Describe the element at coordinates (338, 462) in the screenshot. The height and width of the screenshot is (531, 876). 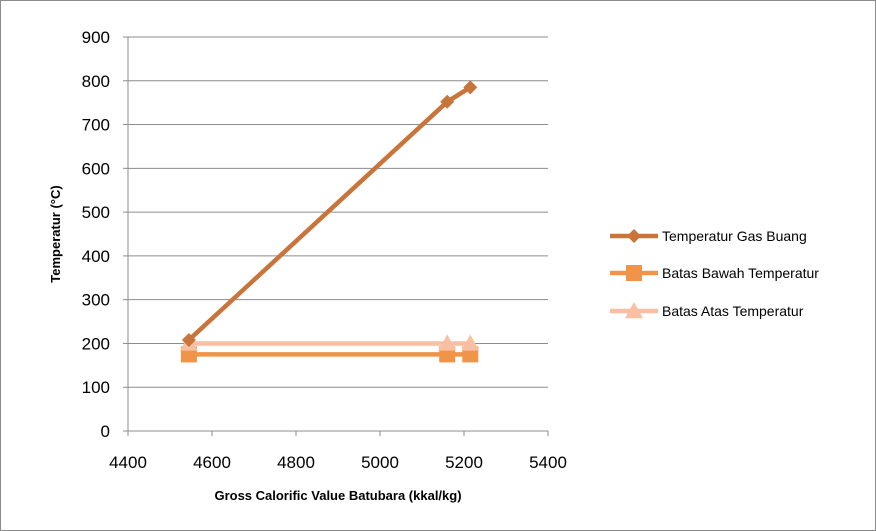
I see `x-tick-labels: 4400 4600 4800 5000 5200 5400` at that location.